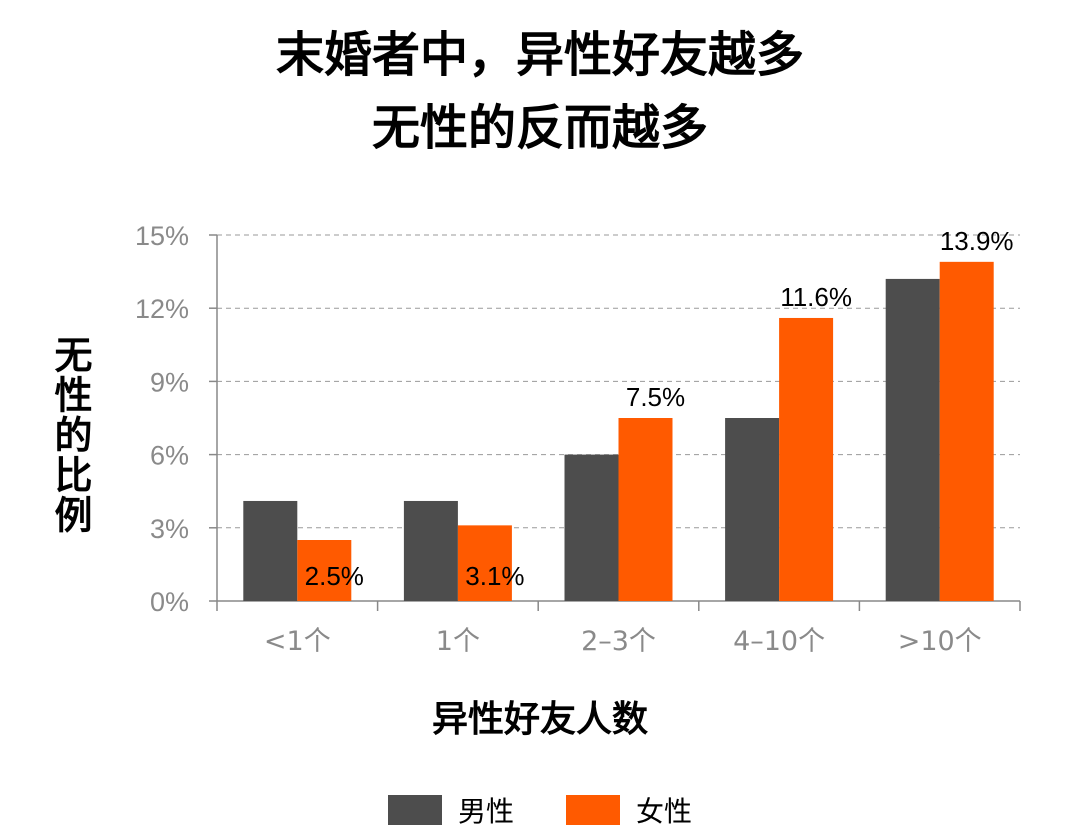 The height and width of the screenshot is (835, 1080). I want to click on legend-swatch-female, so click(593, 810).